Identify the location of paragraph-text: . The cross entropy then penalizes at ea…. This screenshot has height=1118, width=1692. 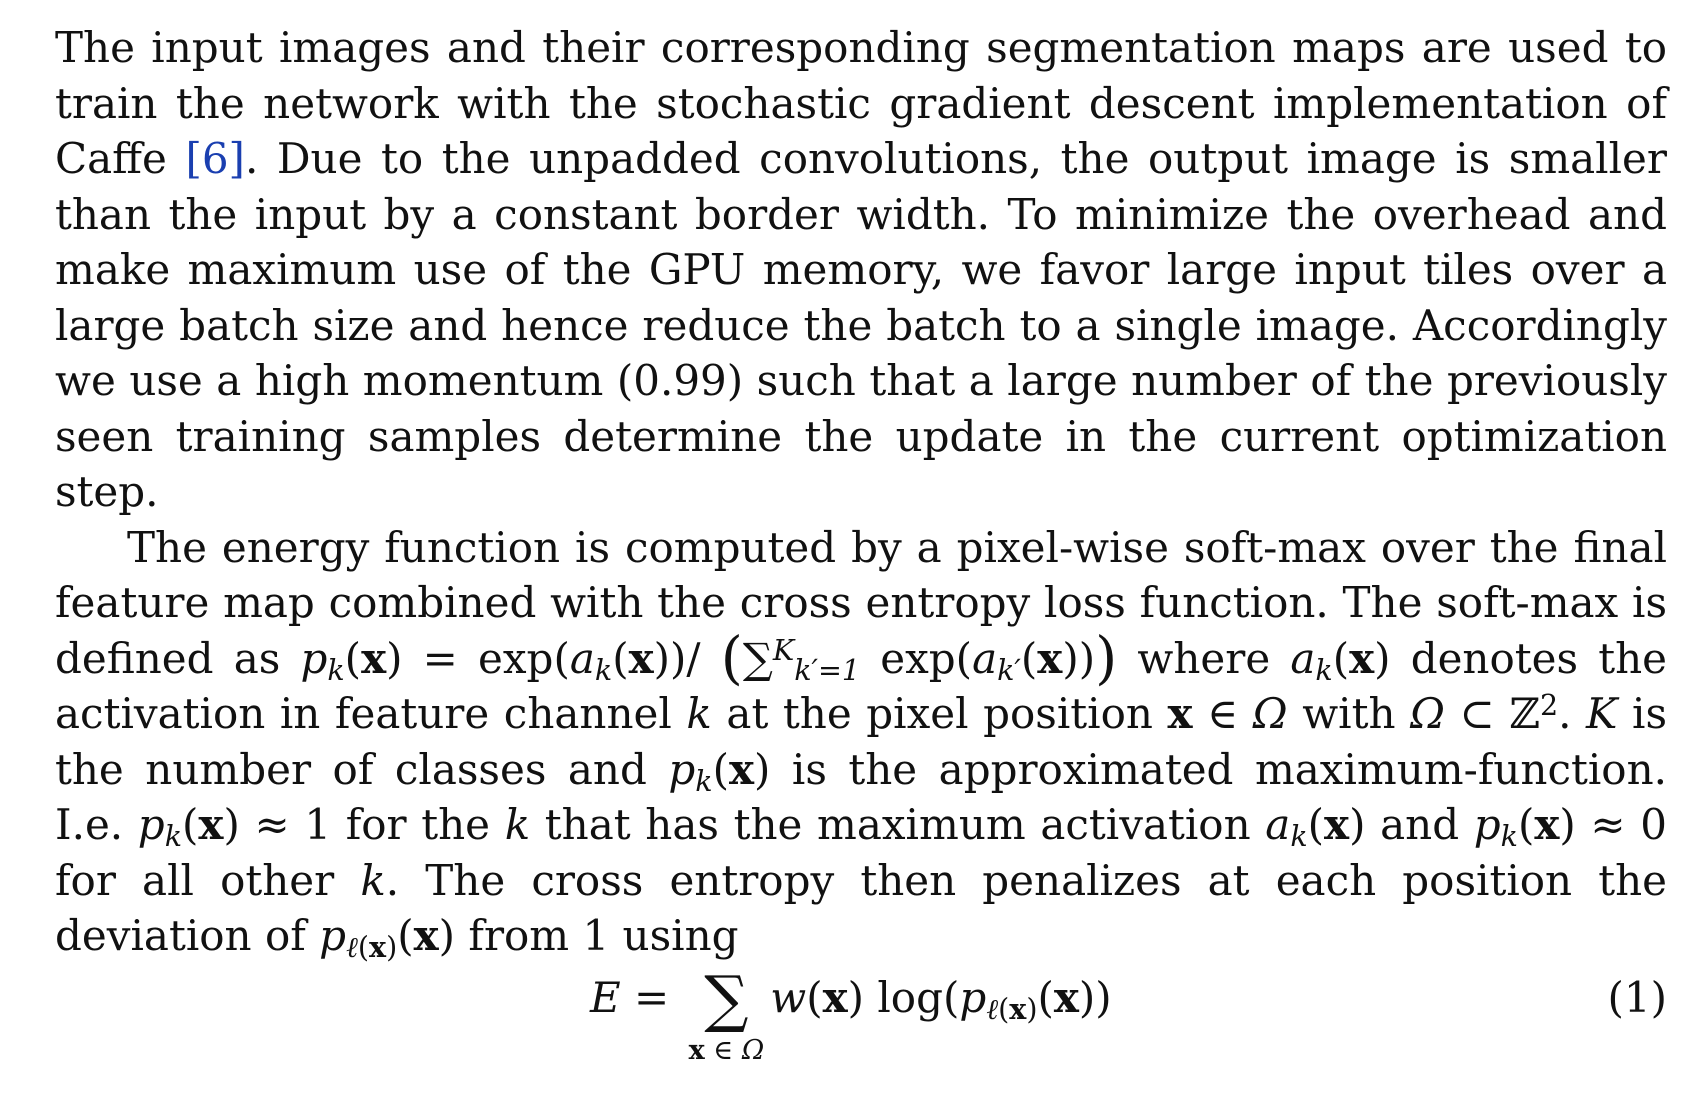
(861, 908).